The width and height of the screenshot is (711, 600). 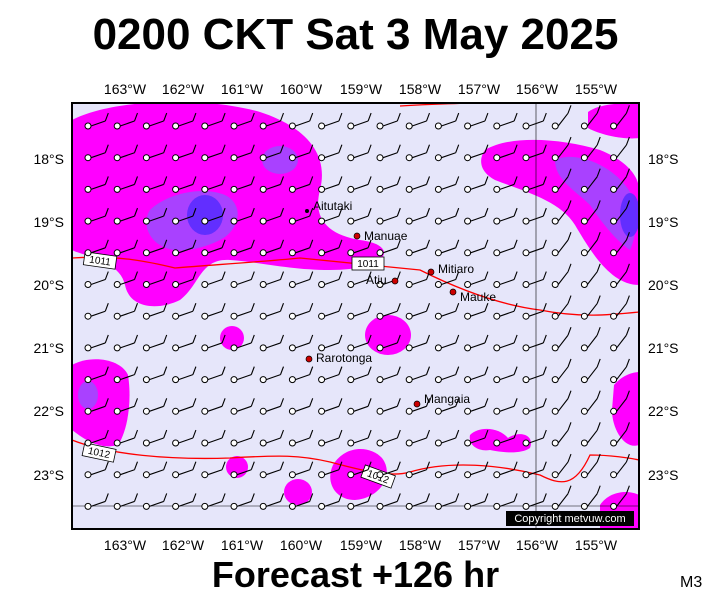 I want to click on lat-label-right: 18°S, so click(x=663, y=159).